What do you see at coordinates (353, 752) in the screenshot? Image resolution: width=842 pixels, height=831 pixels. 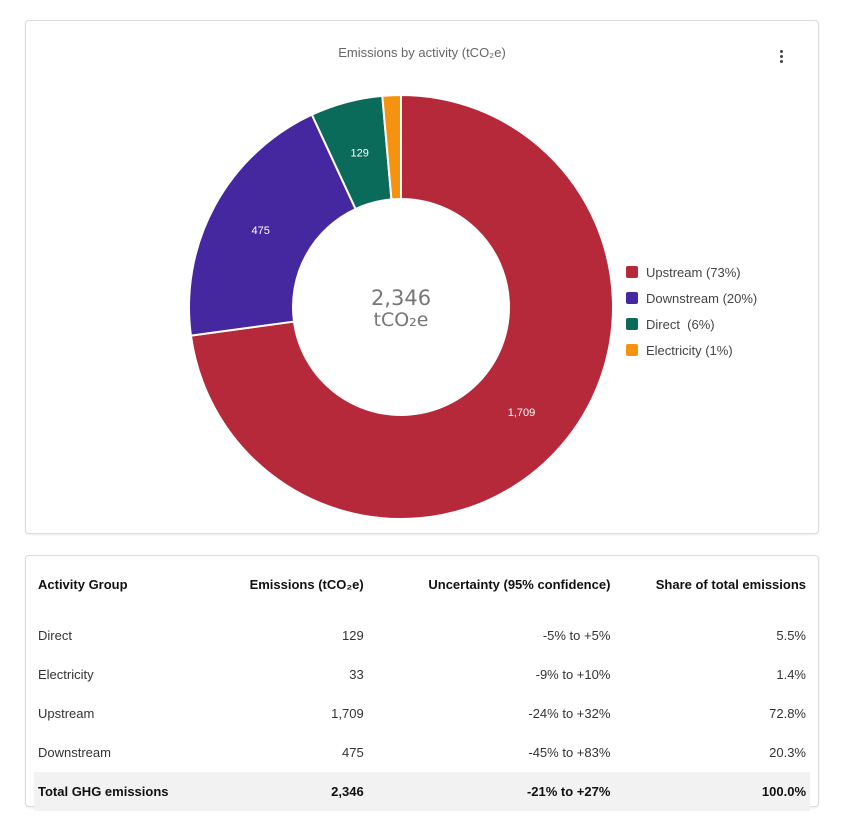 I see `cell-emissions: 475` at bounding box center [353, 752].